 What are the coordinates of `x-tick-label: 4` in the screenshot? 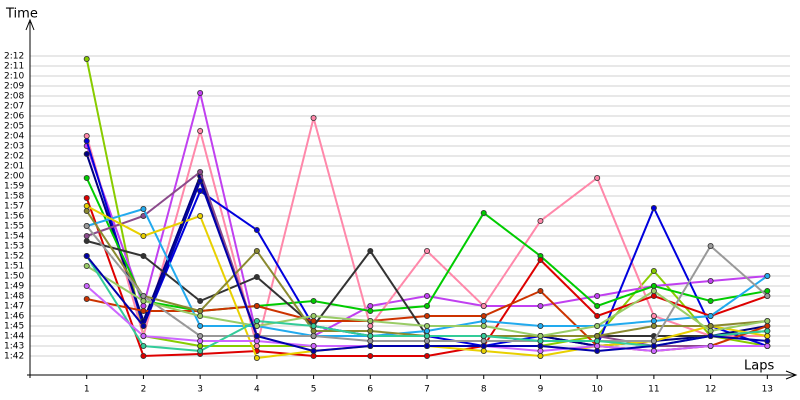 It's located at (257, 390).